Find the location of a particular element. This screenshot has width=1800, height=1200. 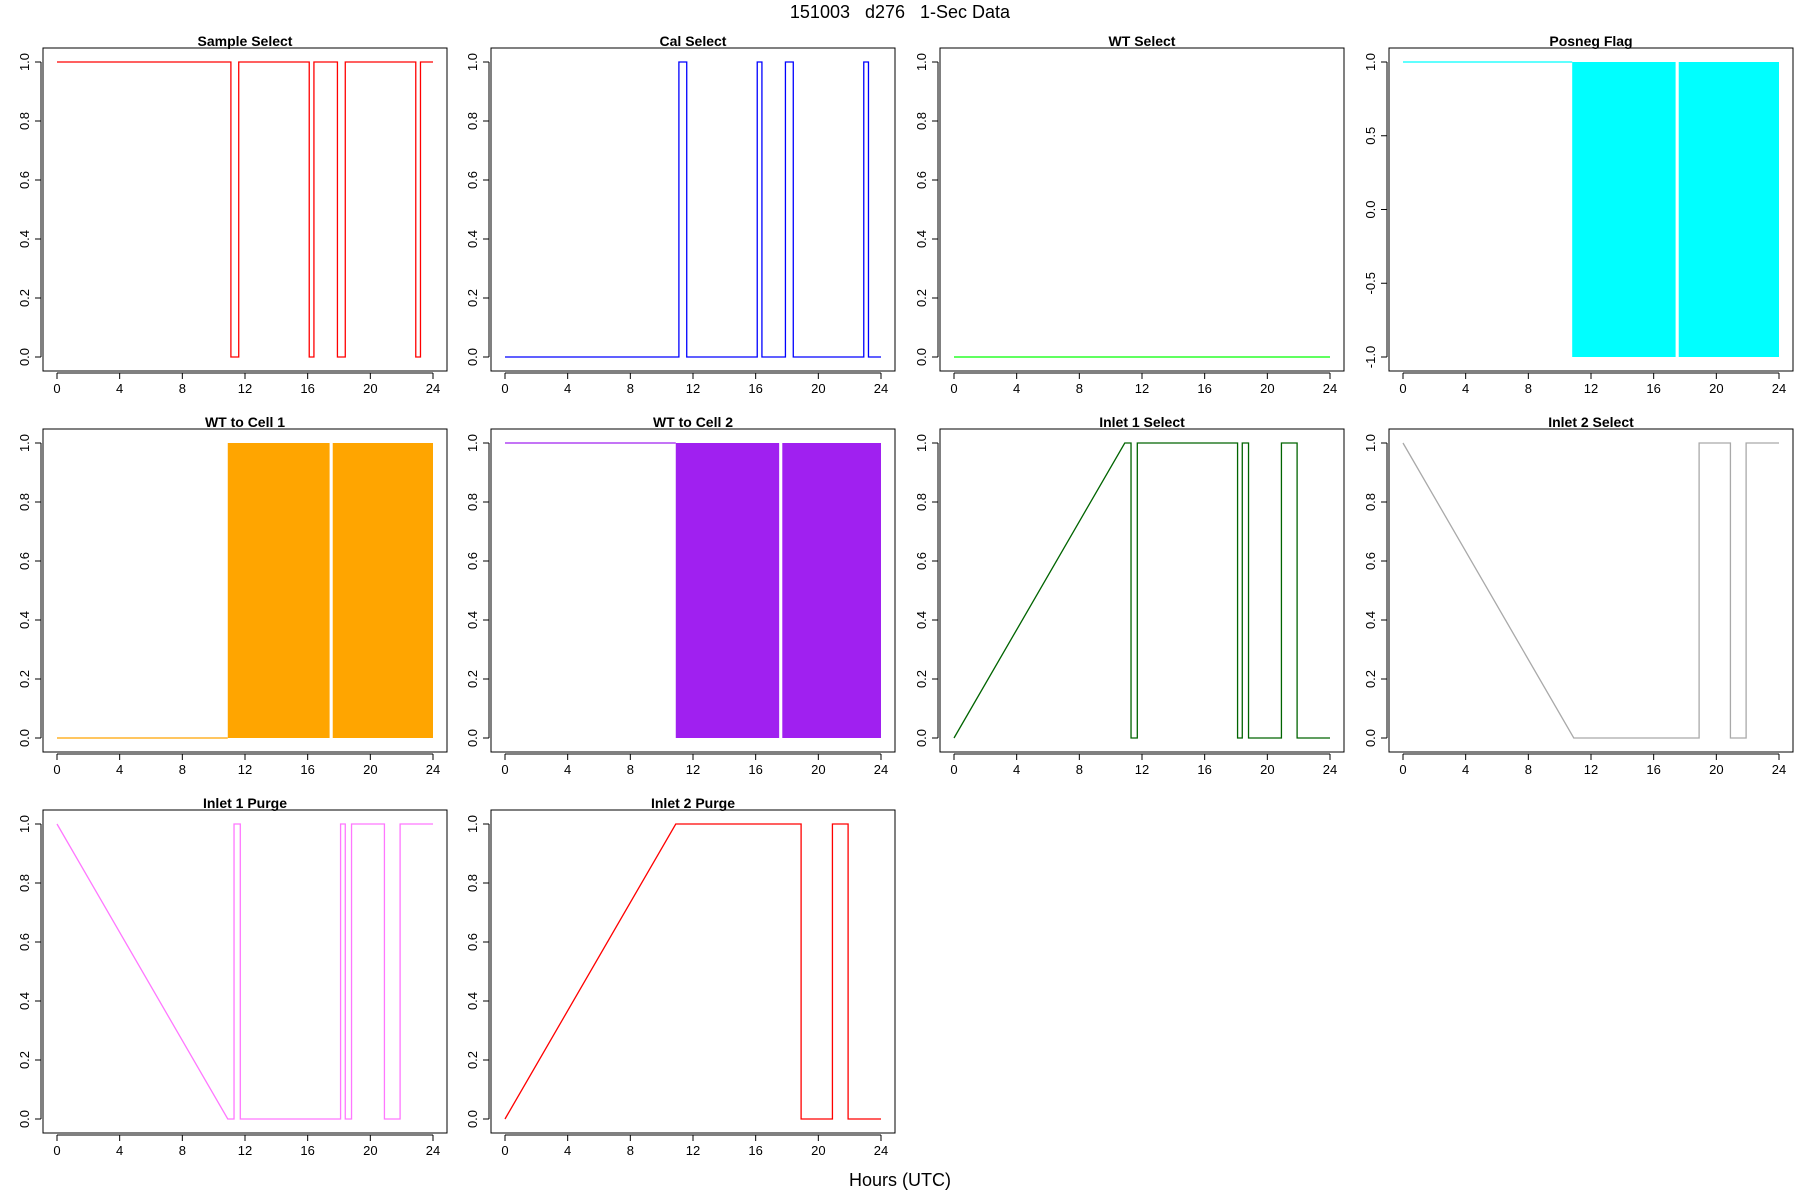

x-tick-label-inlet-1-purge-8: 8 is located at coordinates (182, 1150).